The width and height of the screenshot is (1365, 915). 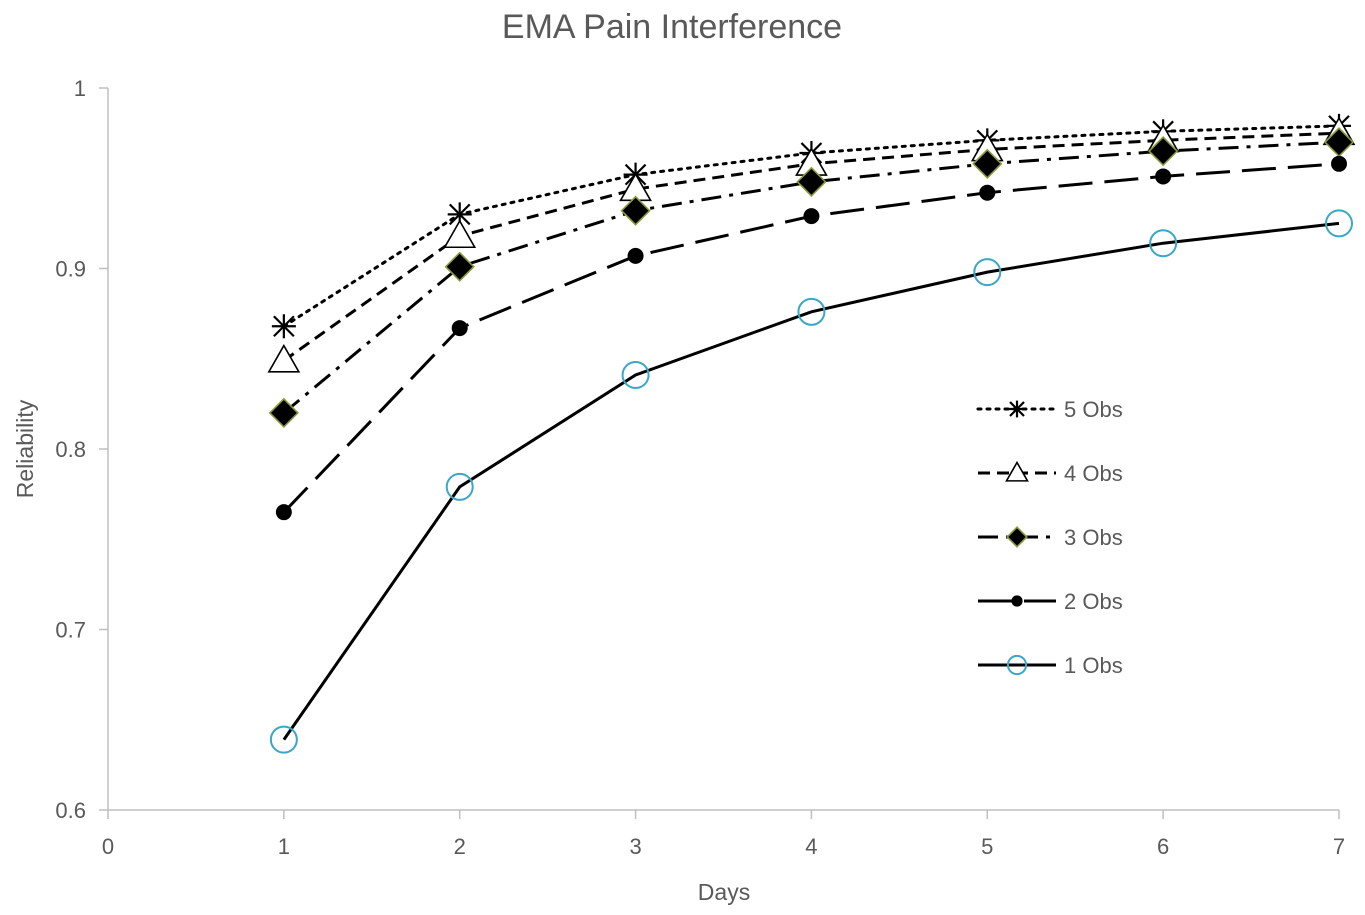 I want to click on x-axis-label: Days, so click(x=724, y=892).